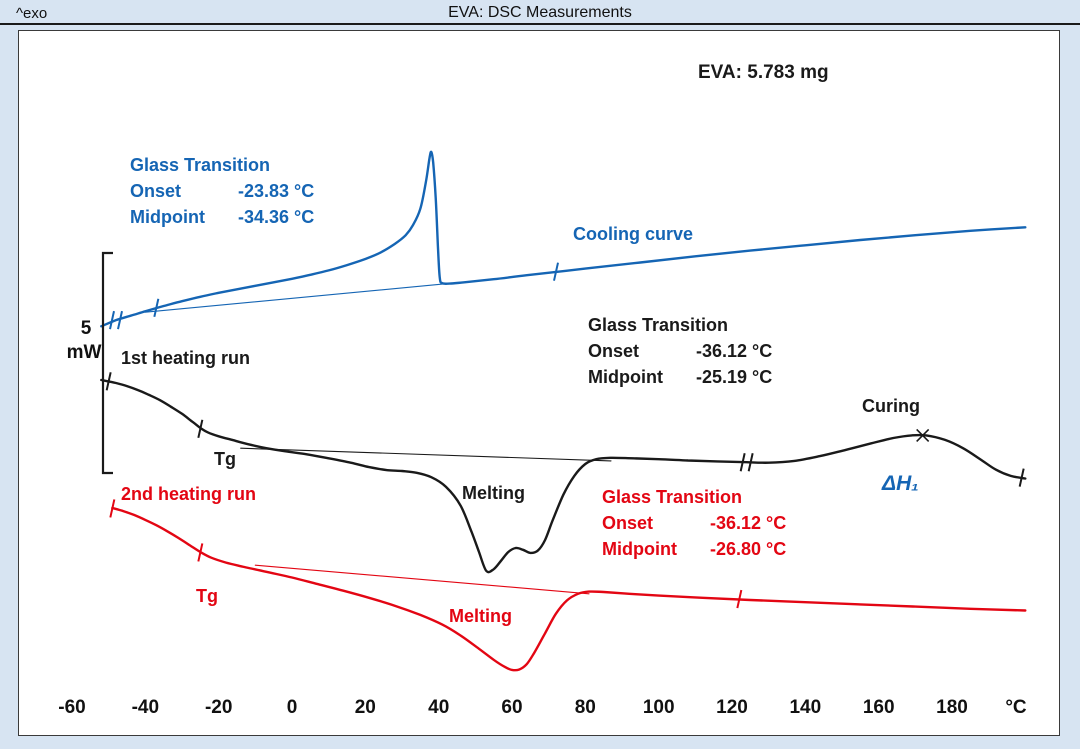 The width and height of the screenshot is (1080, 749). I want to click on tg-label-first-heating: Tg, so click(225, 459).